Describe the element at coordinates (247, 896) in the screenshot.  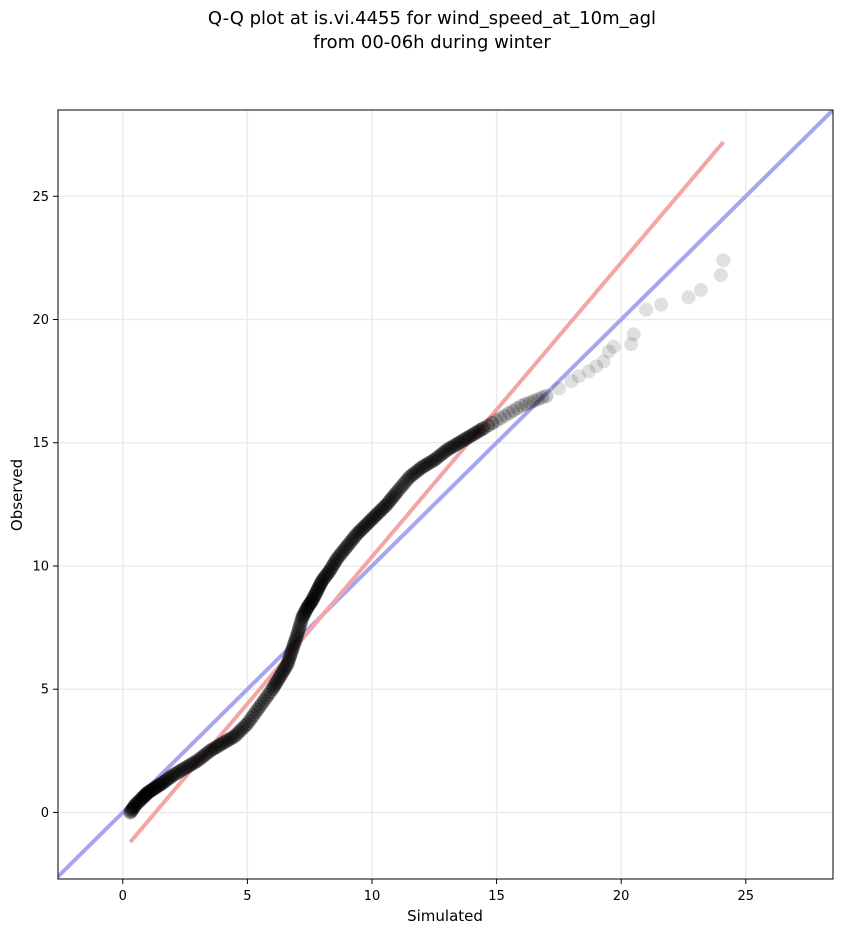
I see `x-tick-label: 5` at that location.